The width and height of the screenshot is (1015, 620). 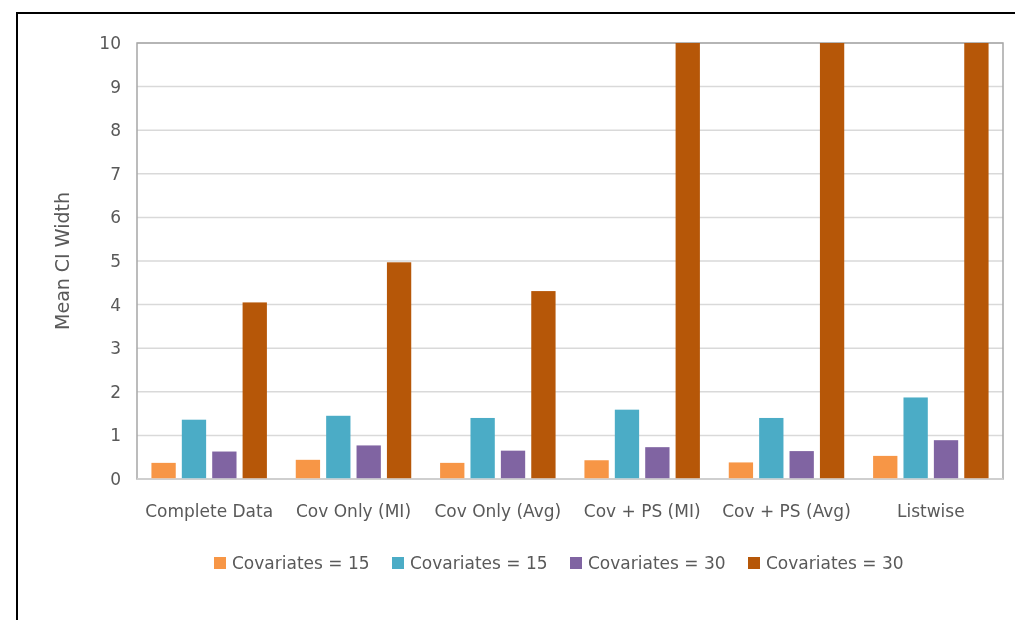 What do you see at coordinates (353, 511) in the screenshot?
I see `x-tick-label: Cov Only (MI)` at bounding box center [353, 511].